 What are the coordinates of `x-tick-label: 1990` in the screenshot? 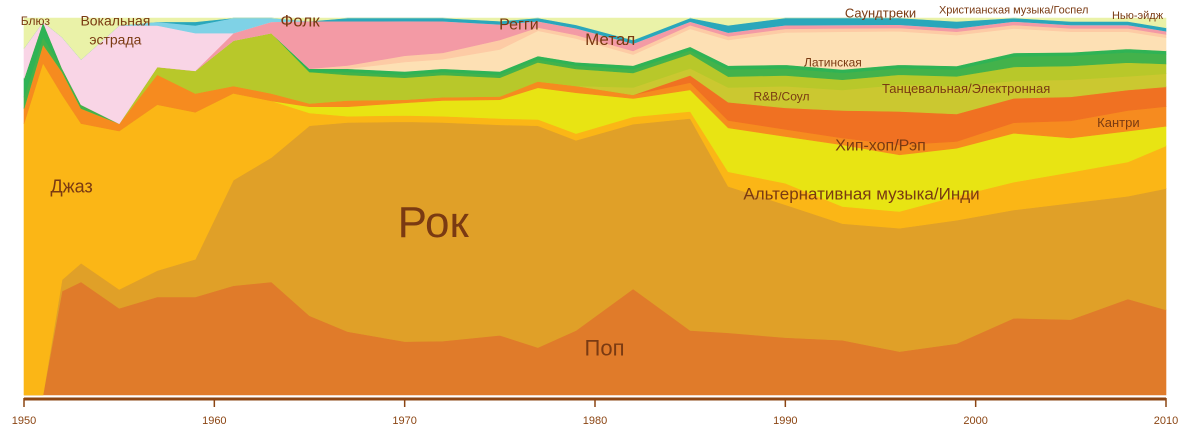 It's located at (785, 421).